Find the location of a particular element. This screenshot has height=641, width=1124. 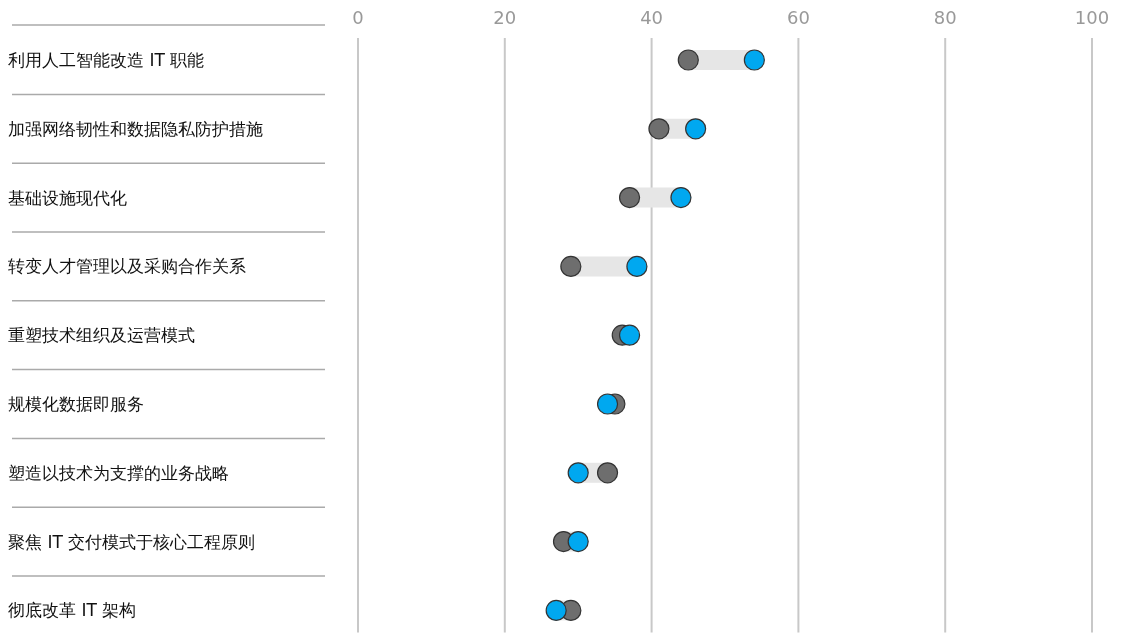

y-tick-label: 彻底改革 IT 架构 is located at coordinates (72, 610).